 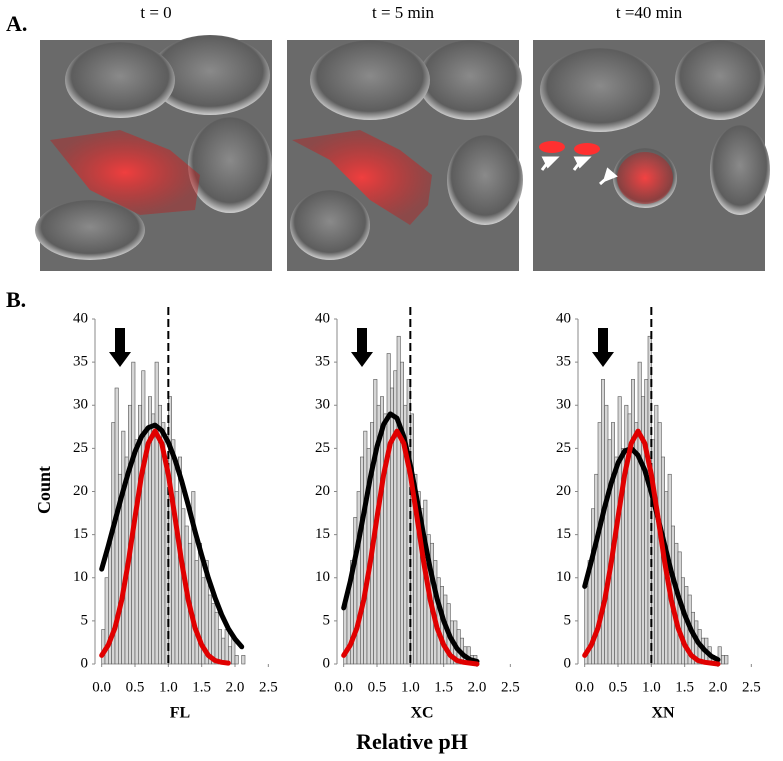 I want to click on x-axis-label: XC, so click(x=421, y=713).